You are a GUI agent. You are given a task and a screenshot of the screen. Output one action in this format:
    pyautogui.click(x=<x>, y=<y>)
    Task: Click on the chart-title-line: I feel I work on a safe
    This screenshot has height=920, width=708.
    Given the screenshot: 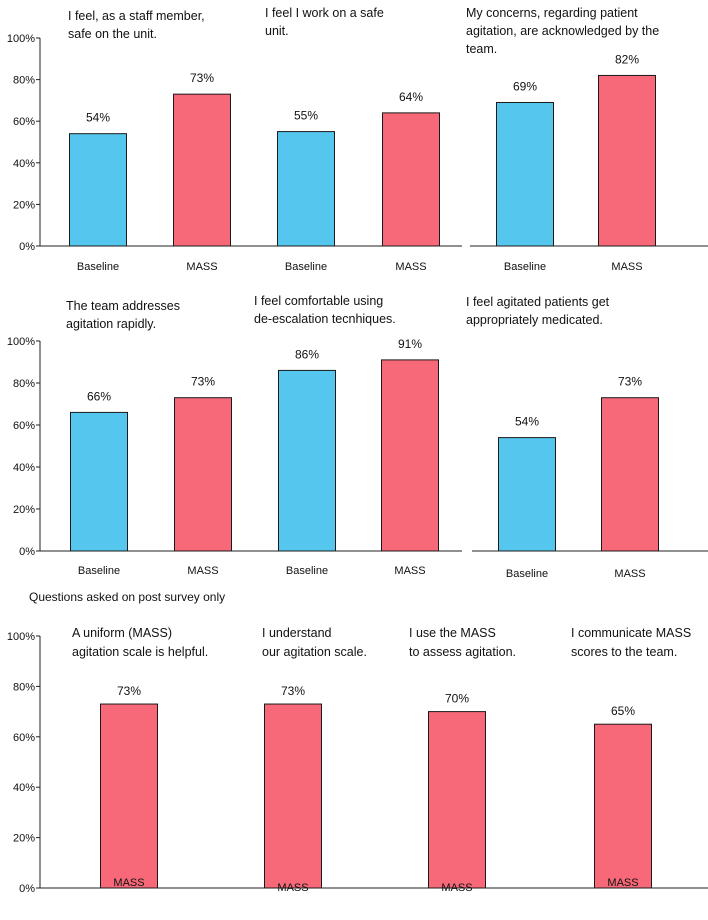 What is the action you would take?
    pyautogui.click(x=324, y=13)
    